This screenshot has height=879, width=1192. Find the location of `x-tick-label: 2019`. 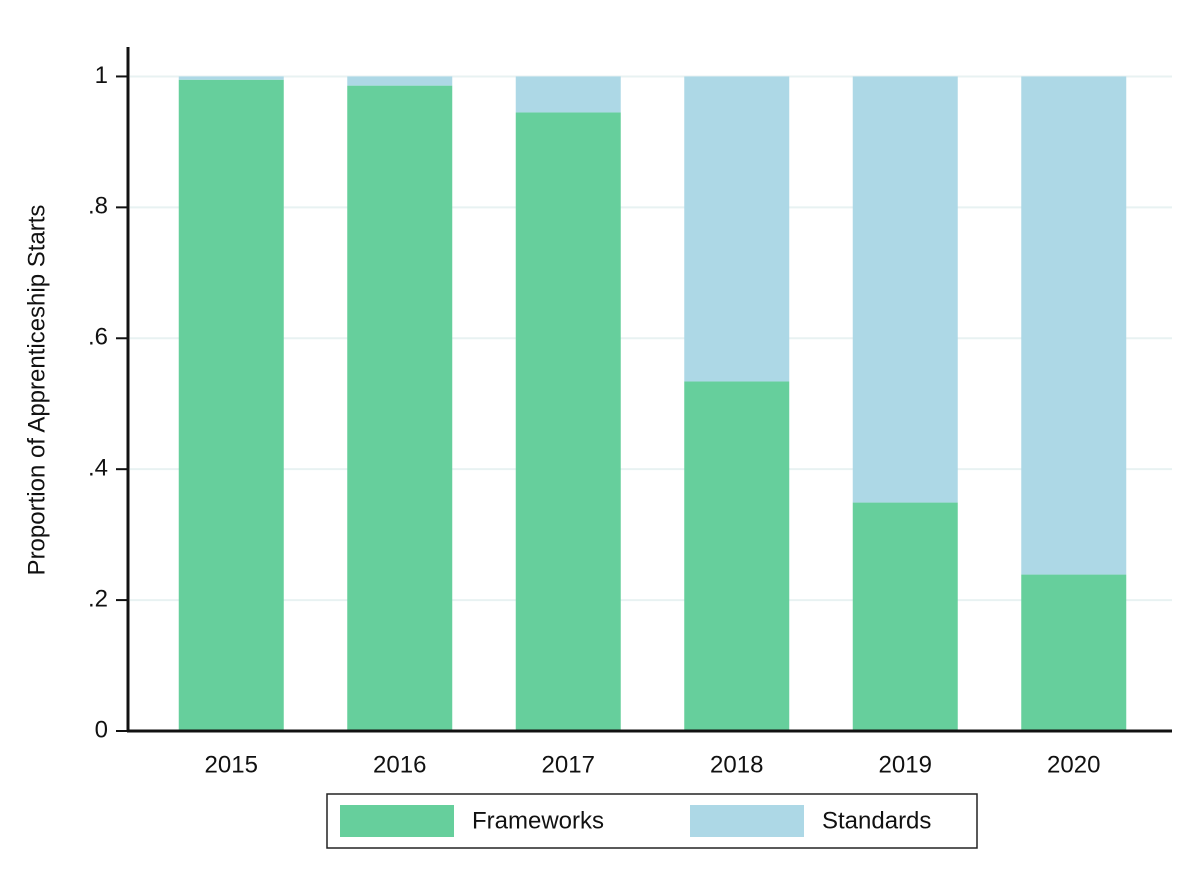

x-tick-label: 2019 is located at coordinates (905, 764).